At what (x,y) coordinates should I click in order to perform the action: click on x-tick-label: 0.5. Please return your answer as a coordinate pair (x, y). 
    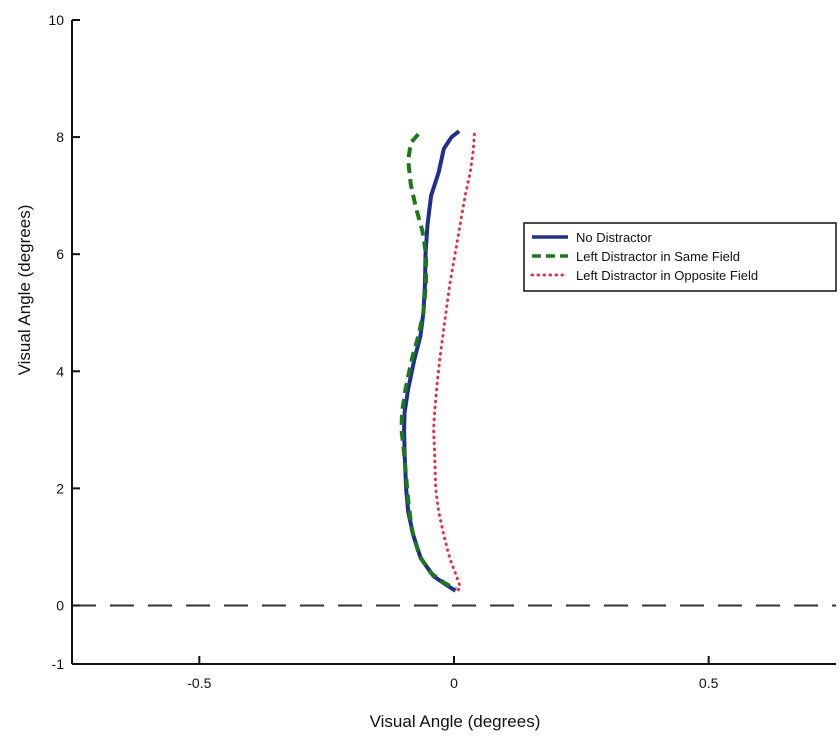
    Looking at the image, I should click on (709, 683).